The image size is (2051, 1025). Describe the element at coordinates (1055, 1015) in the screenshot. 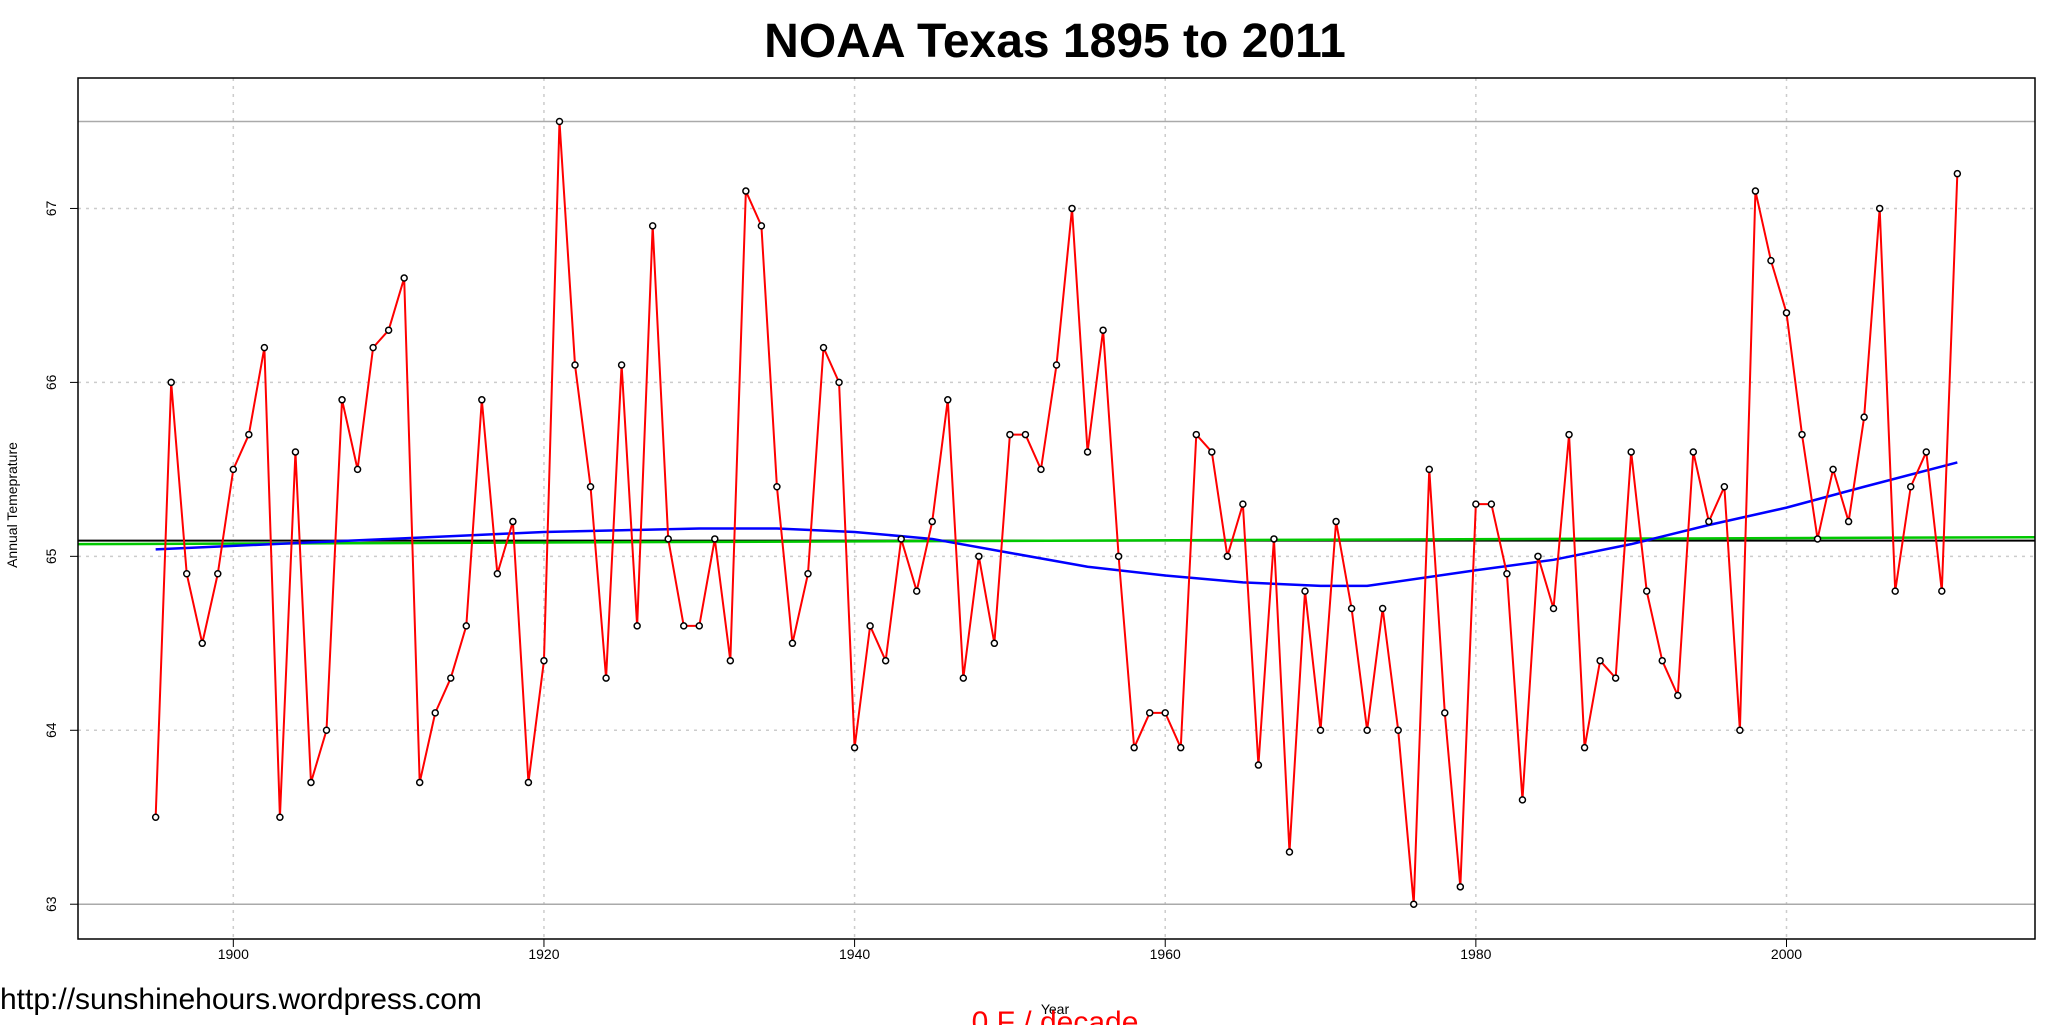

I see `trend-label: 0 F / decade` at that location.